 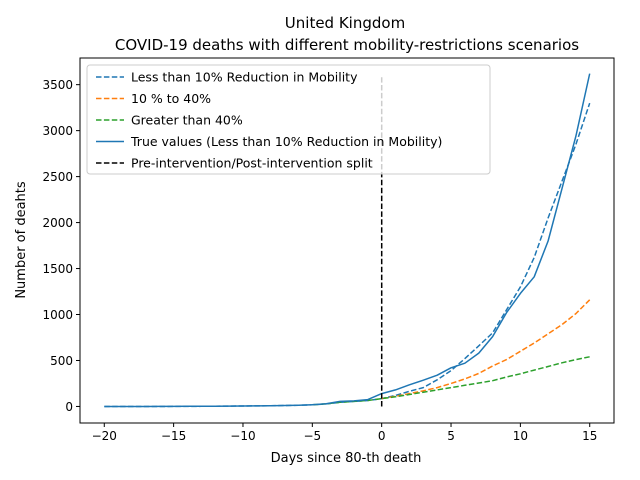 What do you see at coordinates (244, 77) in the screenshot?
I see `legend-label-1: Less than 10% Reduction in Mobility` at bounding box center [244, 77].